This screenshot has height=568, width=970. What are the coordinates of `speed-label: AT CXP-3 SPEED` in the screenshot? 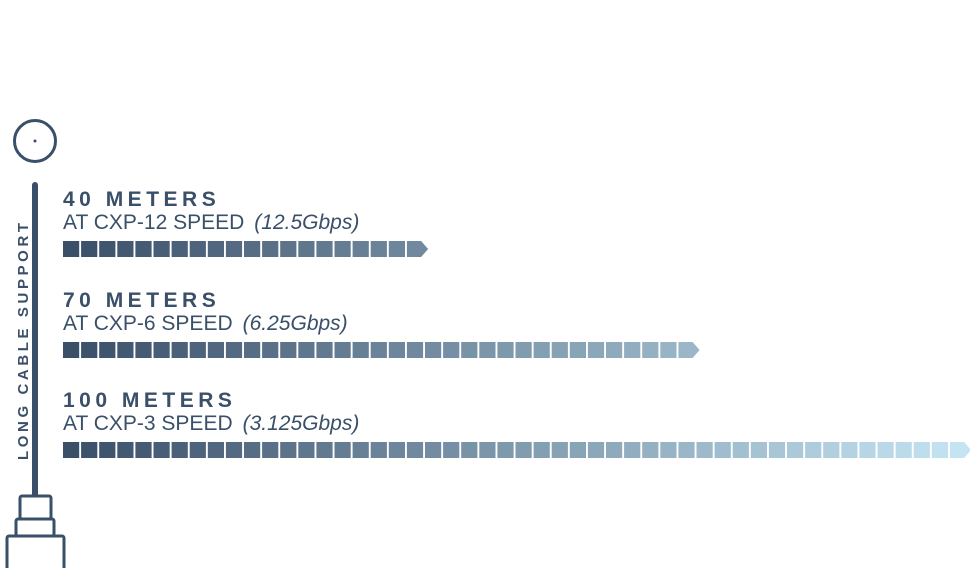 It's located at (148, 423).